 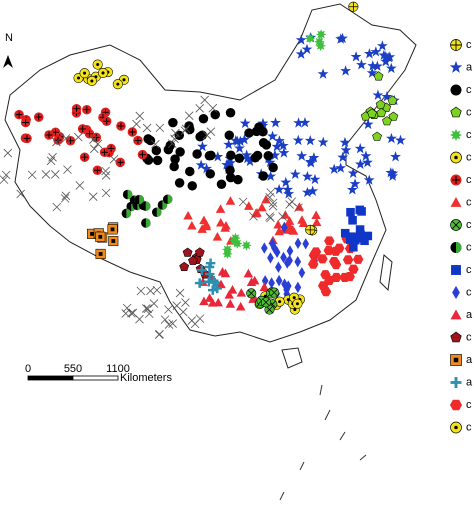 What do you see at coordinates (8, 61) in the screenshot?
I see `north-arrow-shape` at bounding box center [8, 61].